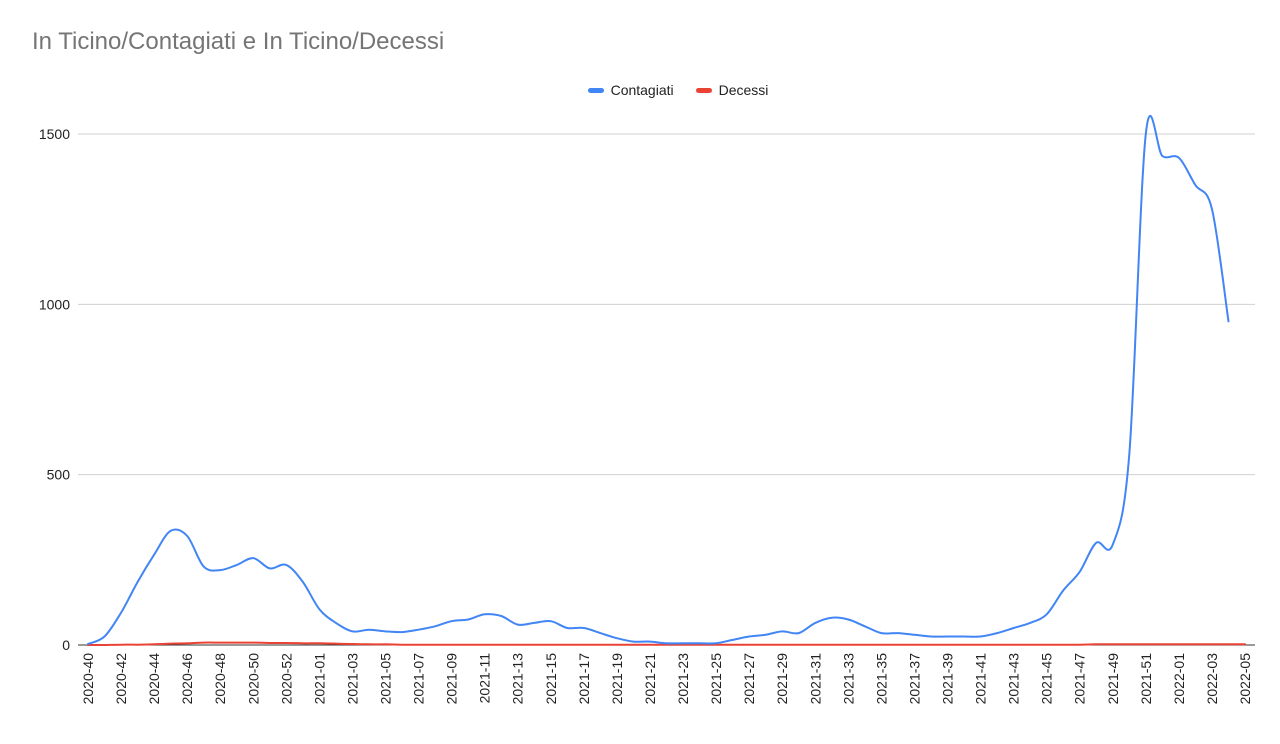 This screenshot has height=744, width=1280. What do you see at coordinates (1047, 679) in the screenshot?
I see `x-tick-label-2021-45: 2021-45` at bounding box center [1047, 679].